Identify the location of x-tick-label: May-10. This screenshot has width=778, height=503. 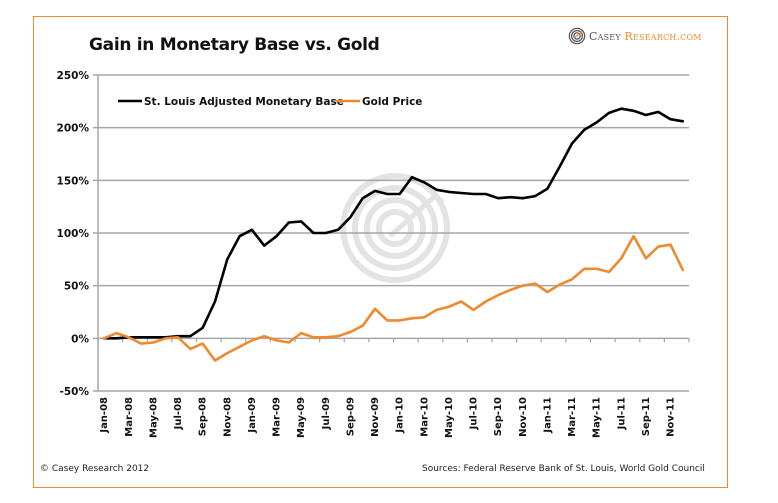
(449, 417).